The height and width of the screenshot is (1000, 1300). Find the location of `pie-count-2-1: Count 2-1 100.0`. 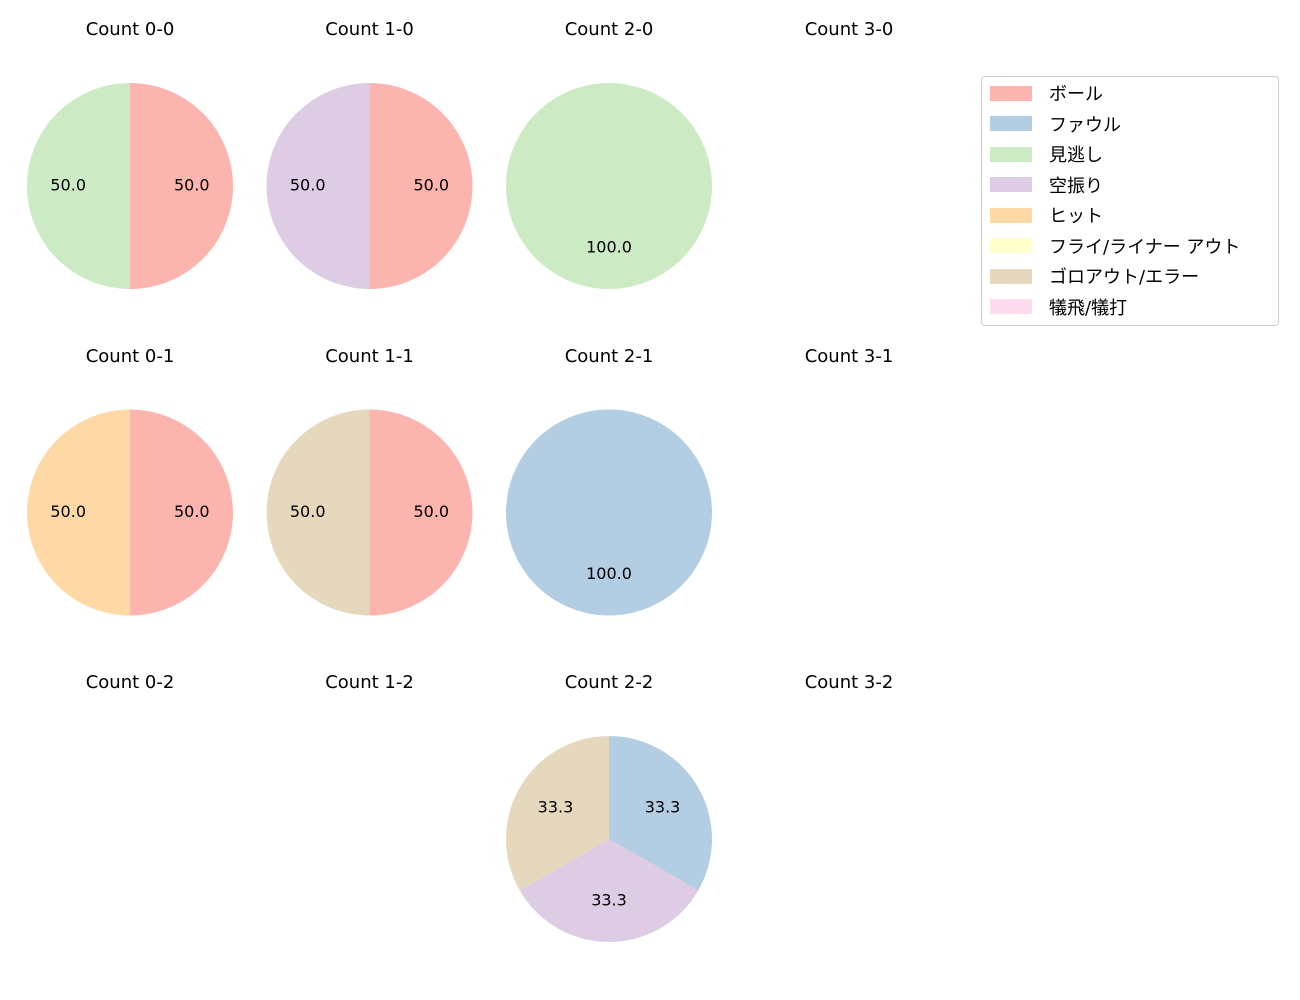

pie-count-2-1: Count 2-1 100.0 is located at coordinates (609, 481).